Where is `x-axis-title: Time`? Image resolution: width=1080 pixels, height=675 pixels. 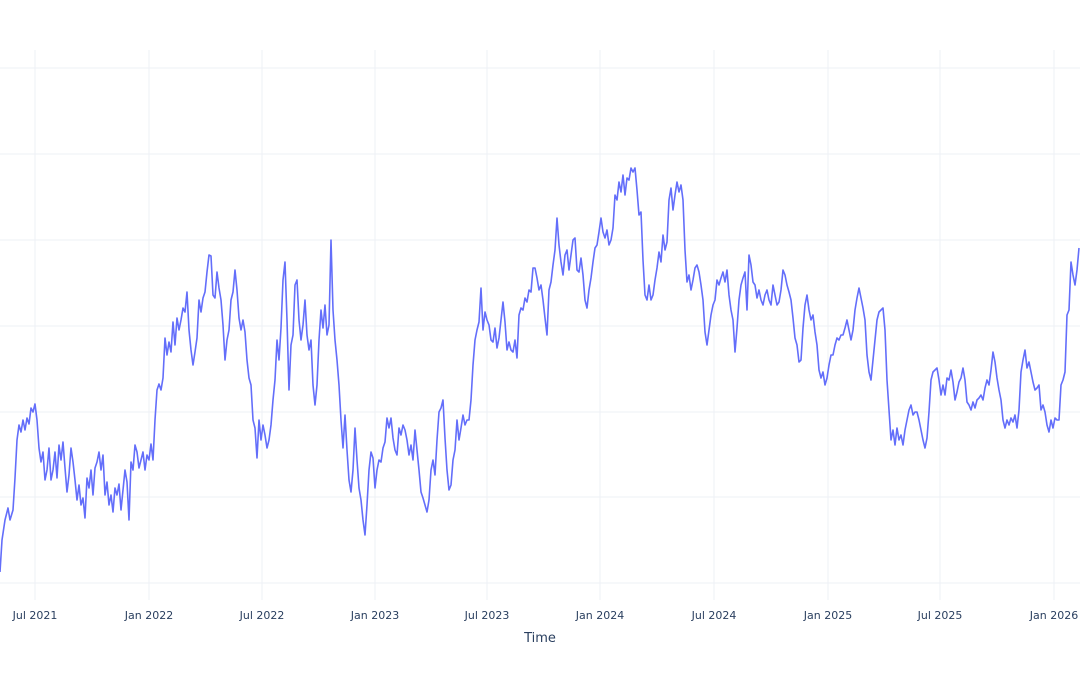 x-axis-title: Time is located at coordinates (539, 638).